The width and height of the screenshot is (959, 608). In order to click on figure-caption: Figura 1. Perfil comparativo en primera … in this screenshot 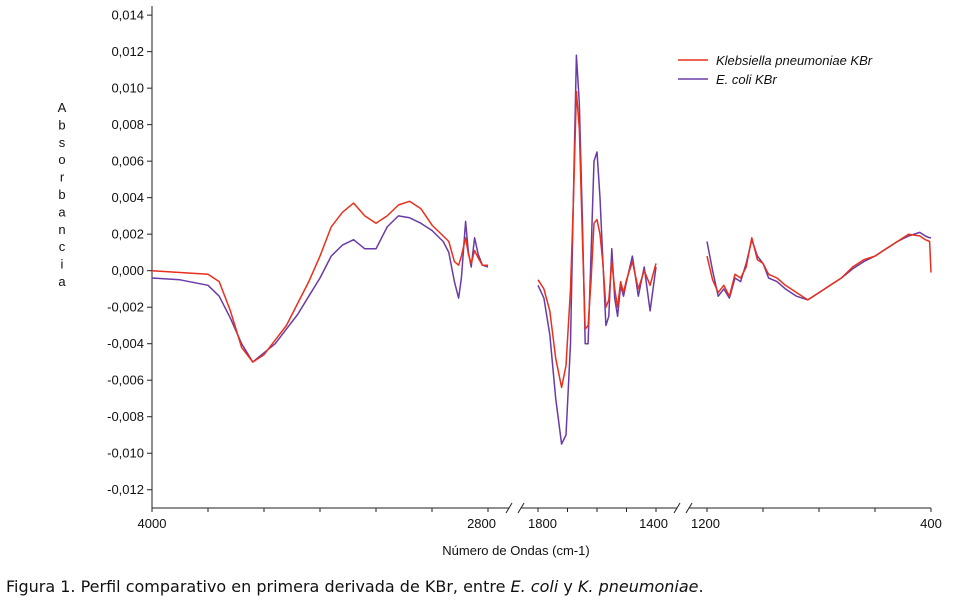, I will do `click(355, 586)`.